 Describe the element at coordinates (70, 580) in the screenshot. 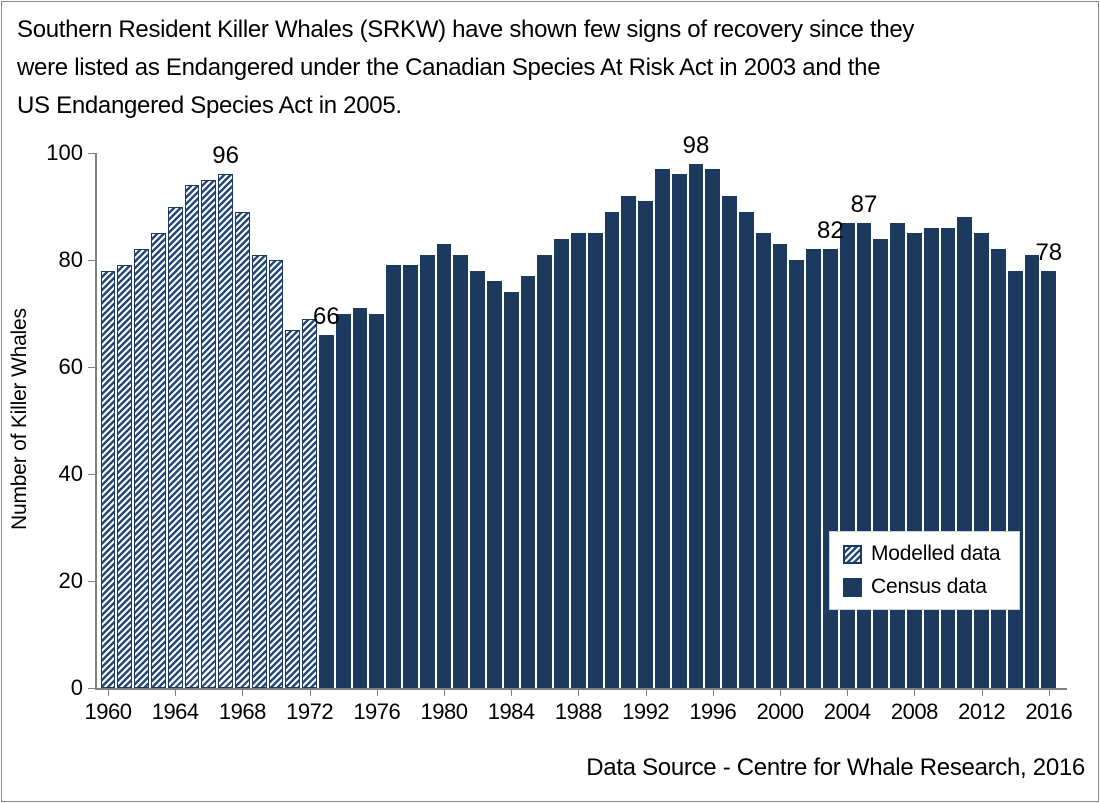

I see `y-tick-label-20: 20` at that location.